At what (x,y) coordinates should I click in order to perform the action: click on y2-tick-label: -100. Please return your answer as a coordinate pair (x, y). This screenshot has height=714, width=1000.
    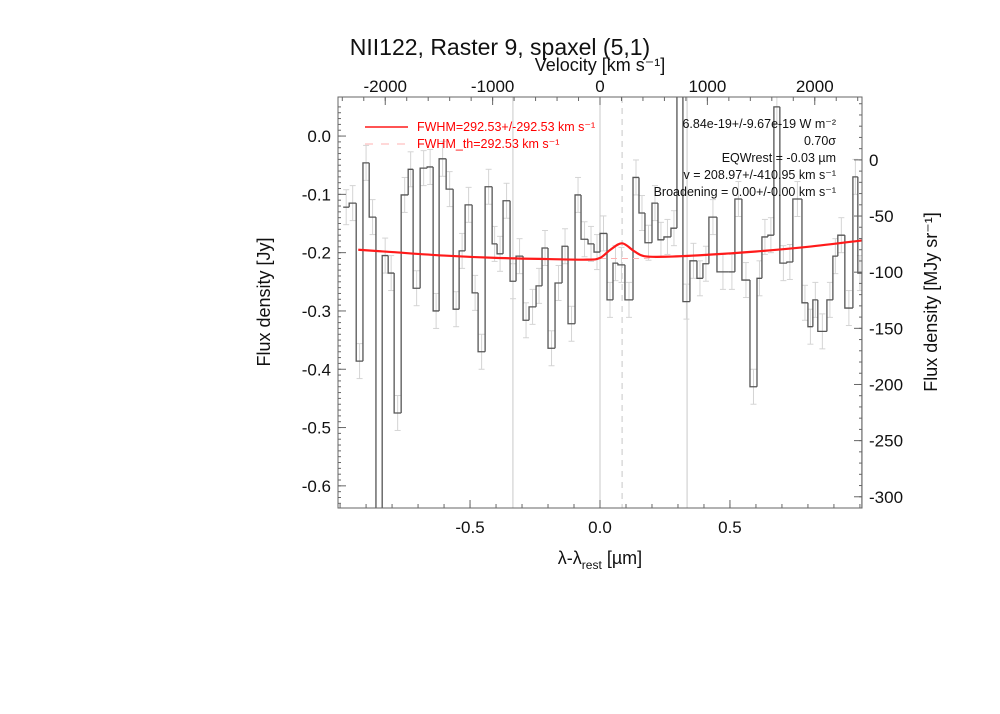
    Looking at the image, I should click on (886, 272).